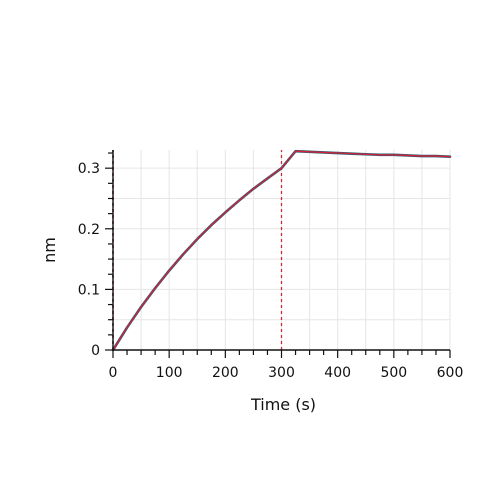 The width and height of the screenshot is (500, 500). Describe the element at coordinates (450, 373) in the screenshot. I see `x-tick-label: 600` at that location.